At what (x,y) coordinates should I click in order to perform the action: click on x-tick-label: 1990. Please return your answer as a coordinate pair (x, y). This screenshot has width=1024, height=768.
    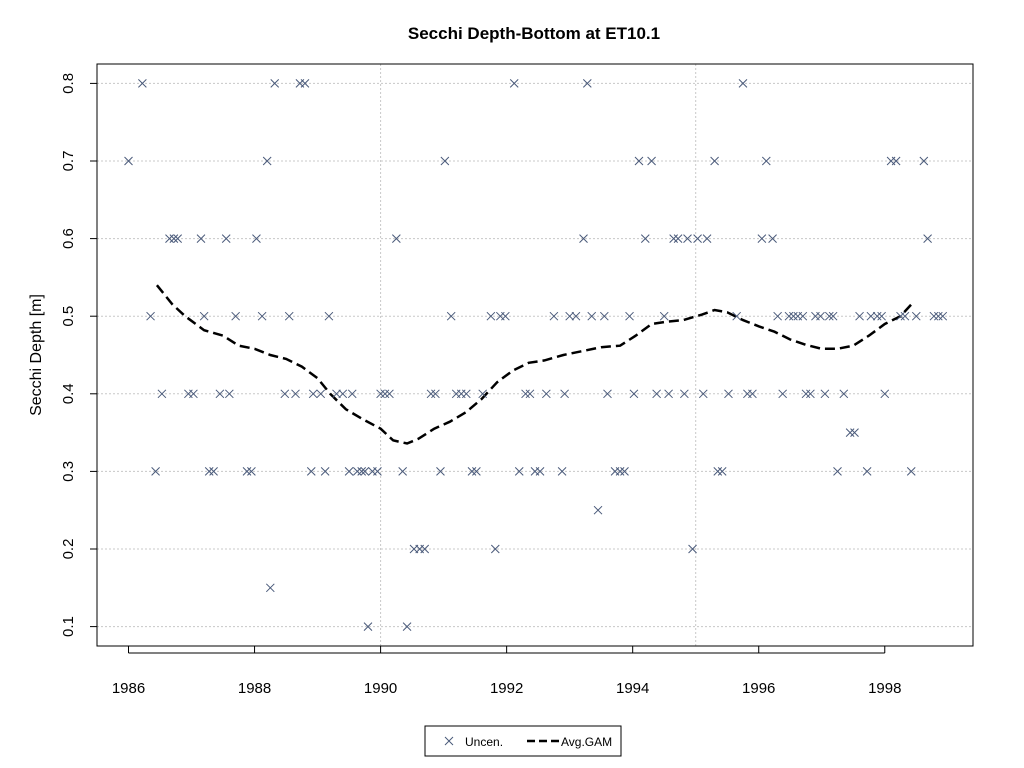
    Looking at the image, I should click on (380, 688).